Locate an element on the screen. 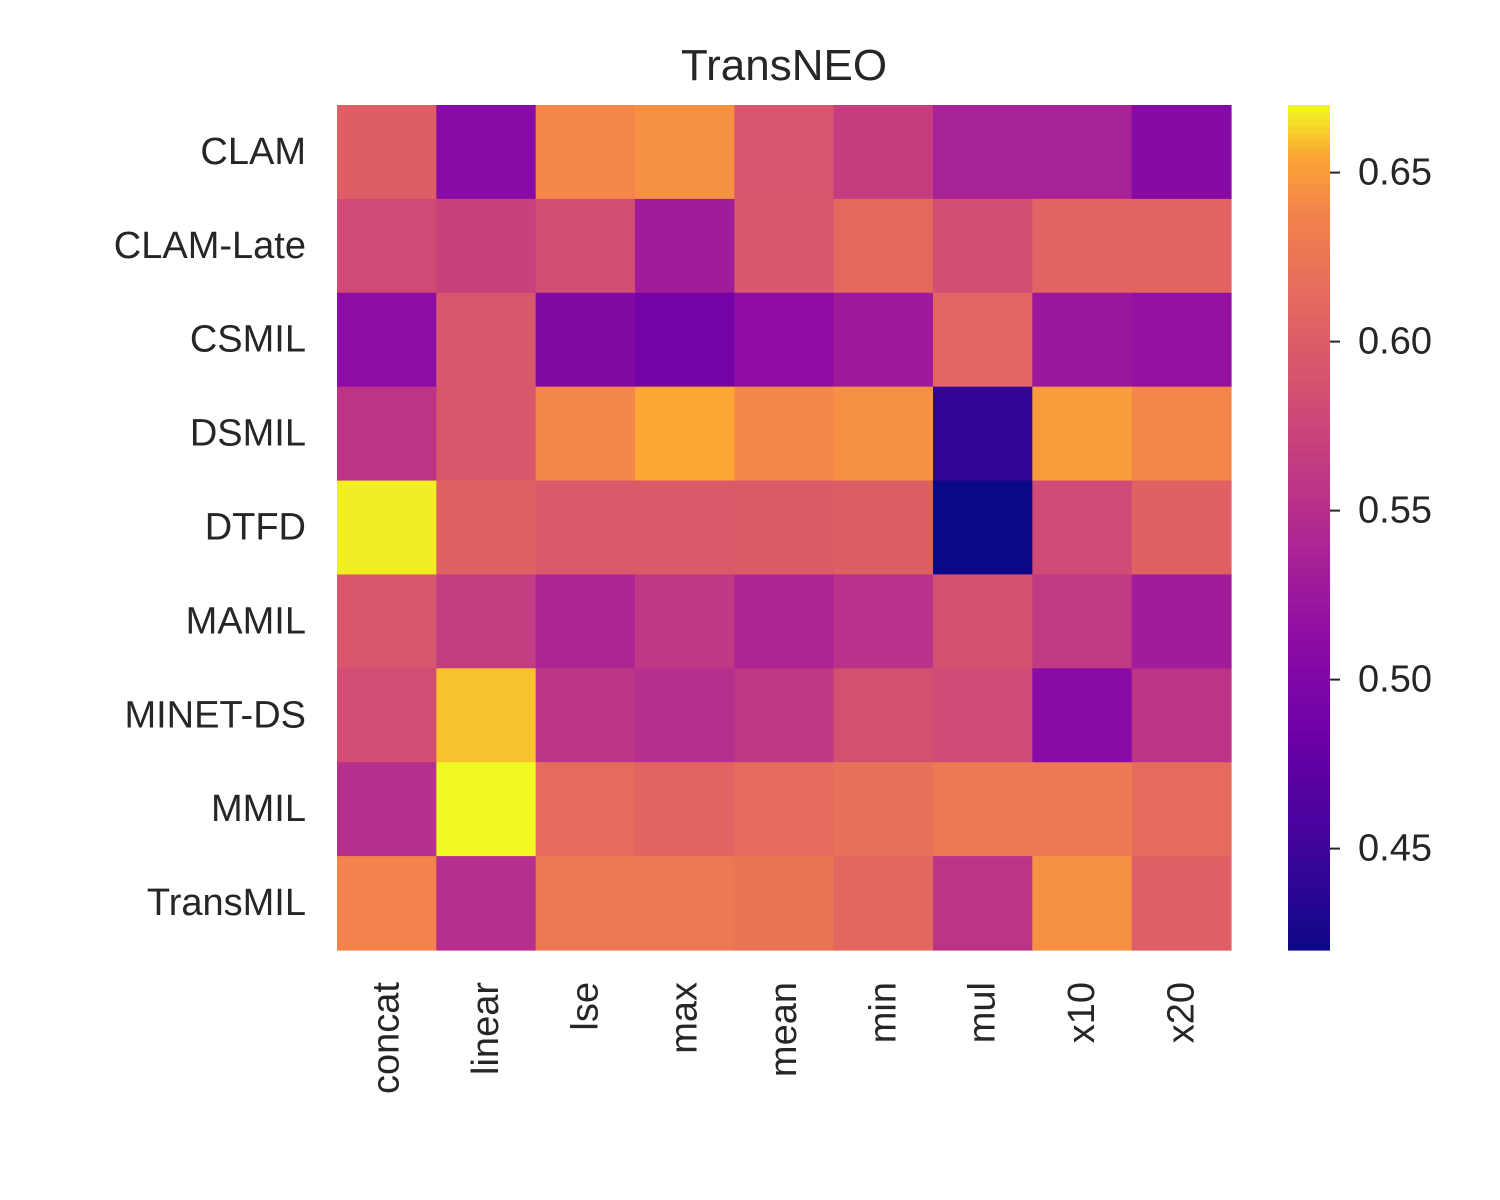 Image resolution: width=1500 pixels, height=1200 pixels. column-tick-label: lse is located at coordinates (585, 1006).